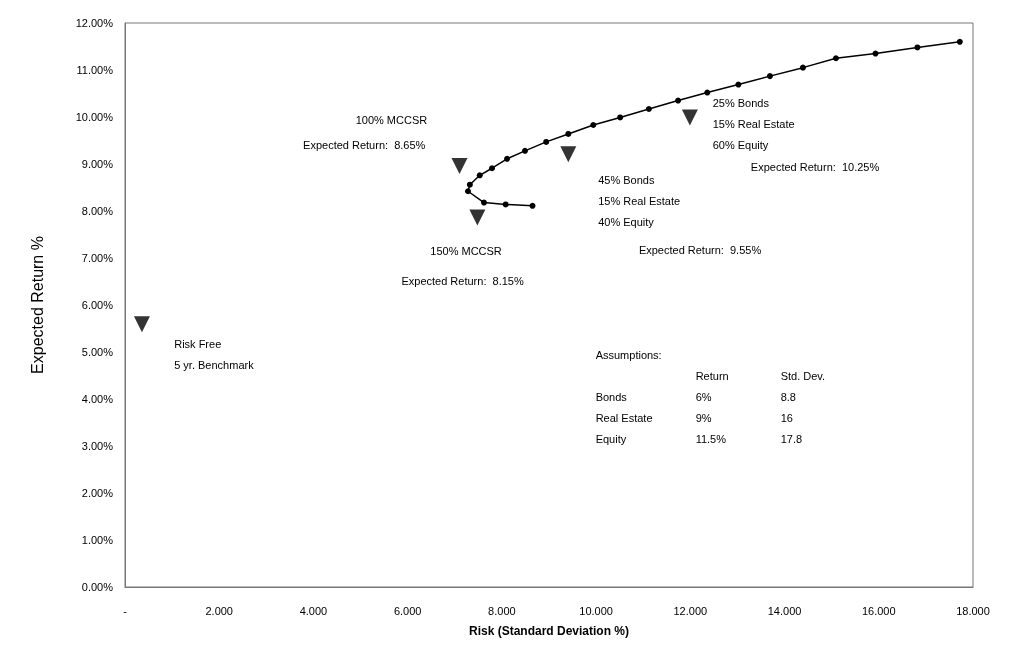 Image resolution: width=1011 pixels, height=653 pixels. Describe the element at coordinates (97, 305) in the screenshot. I see `y-tick-label: 6.00%` at that location.